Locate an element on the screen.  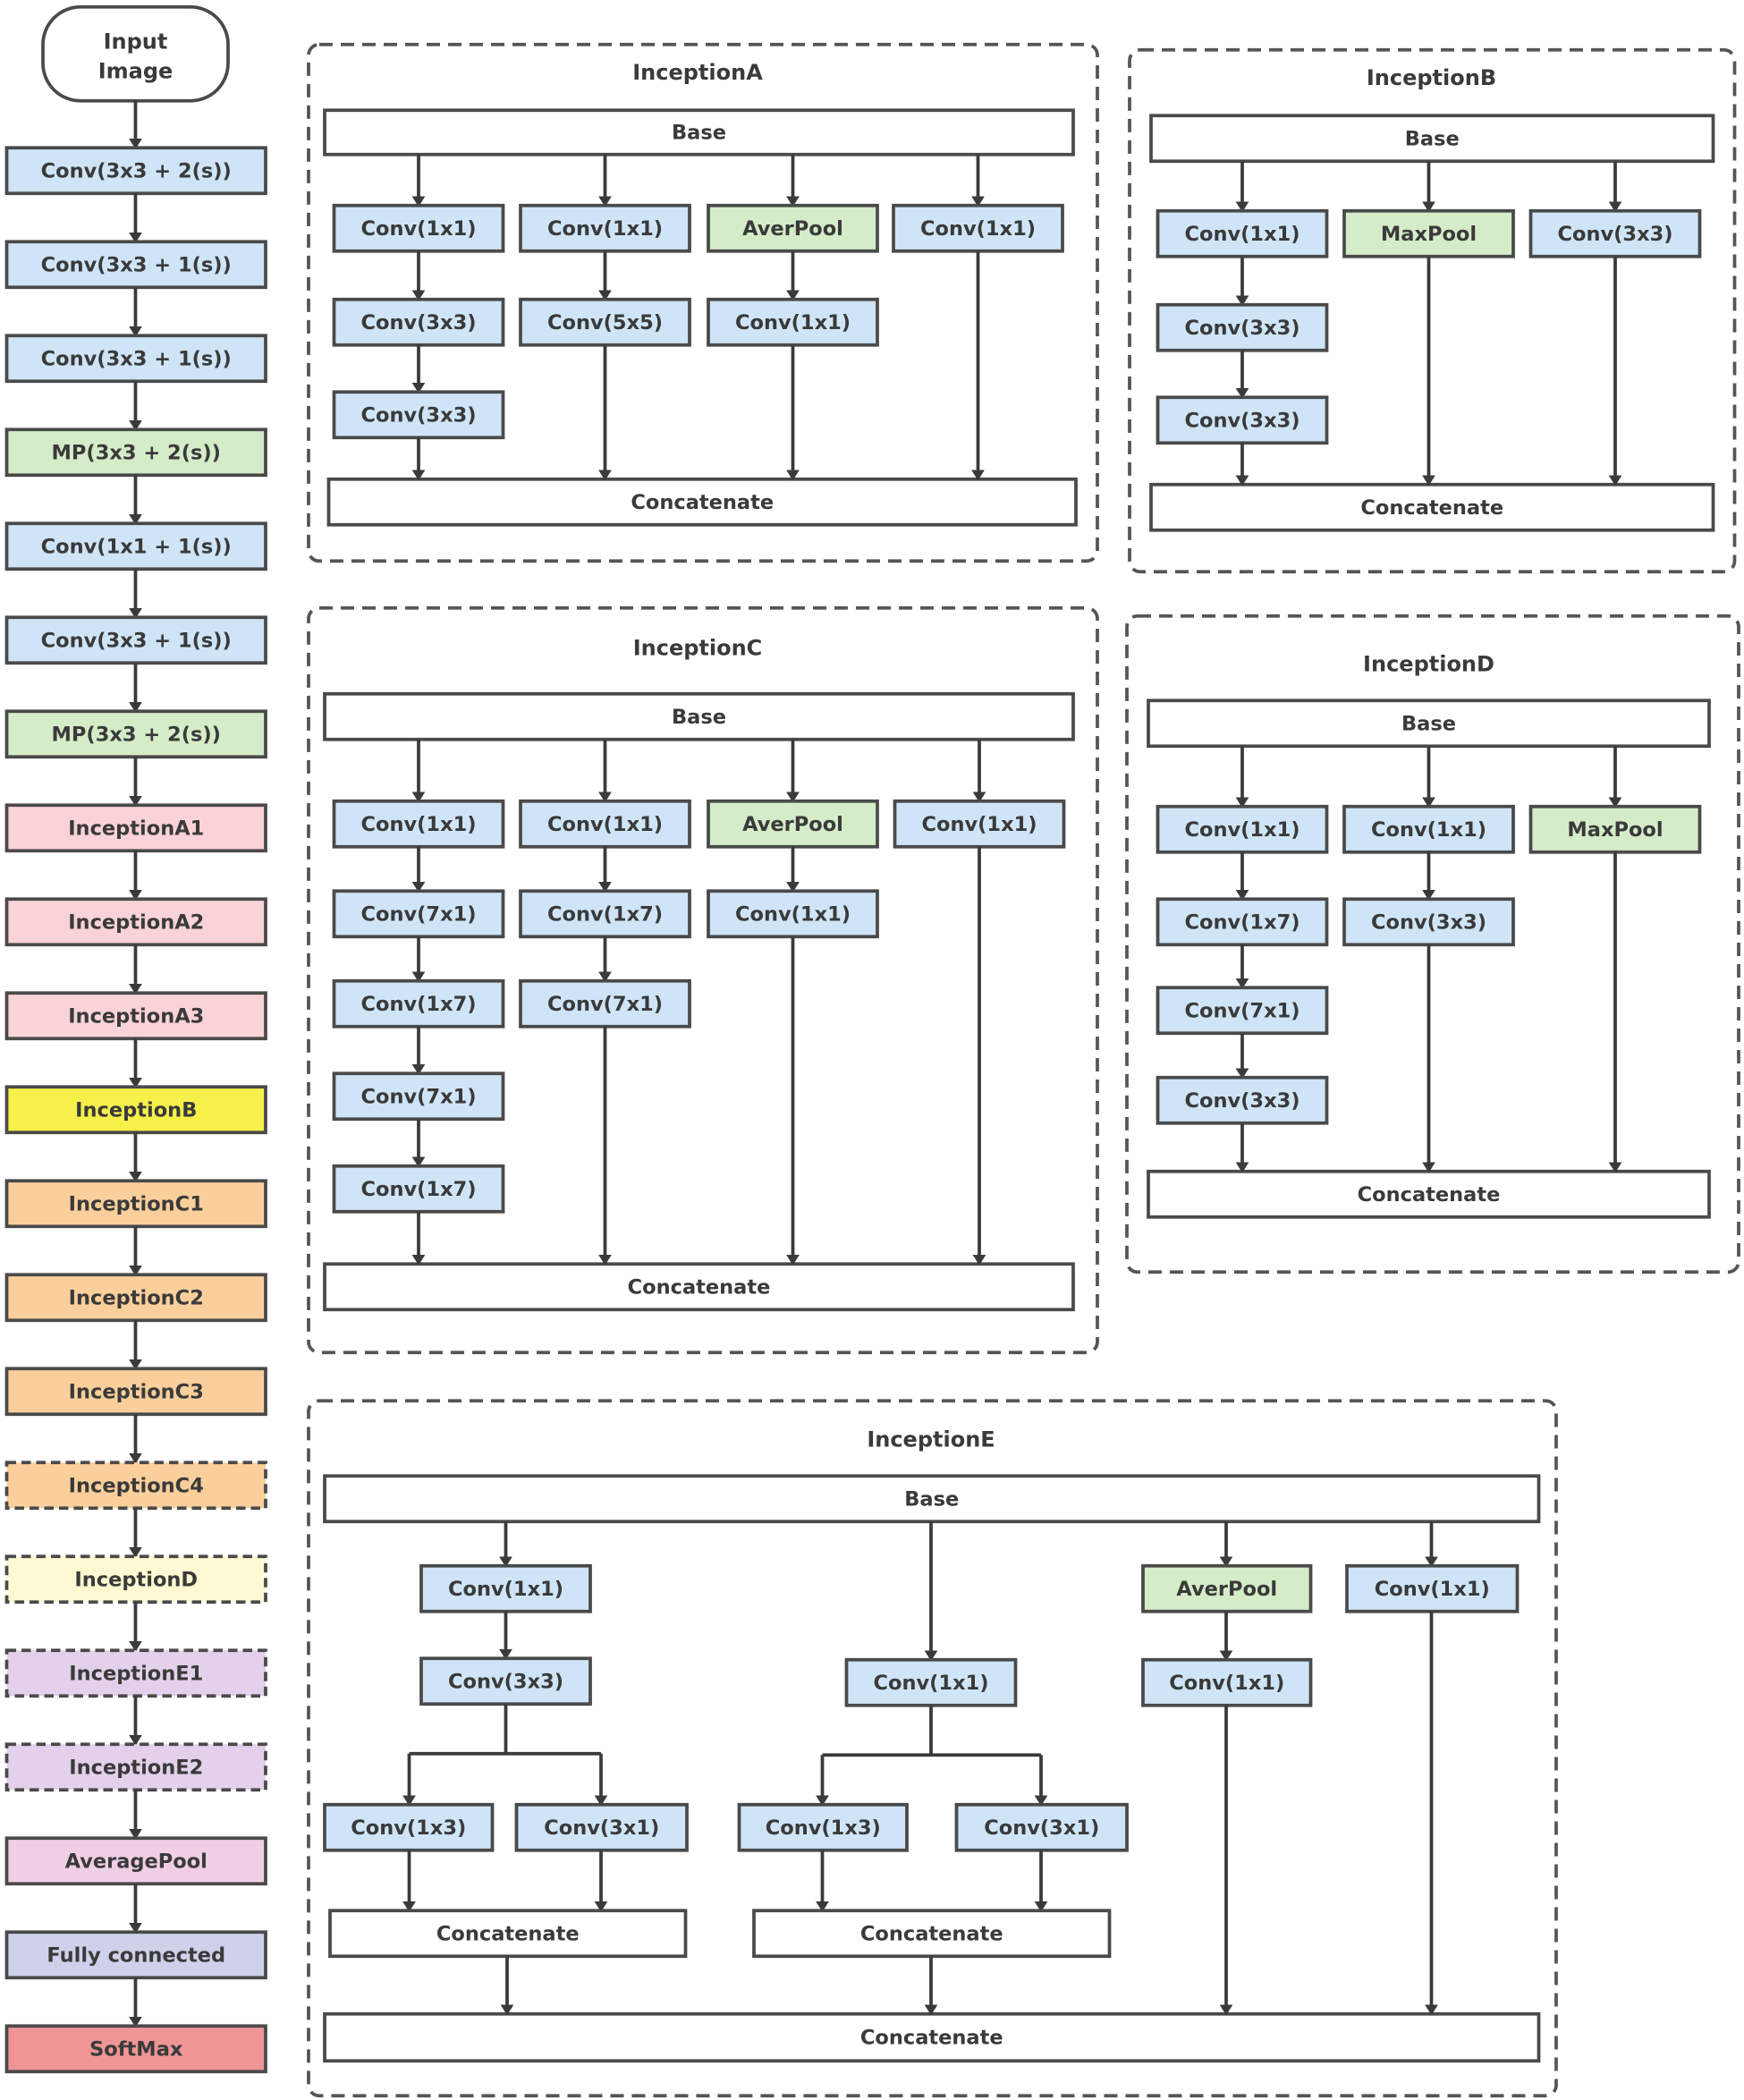
pipeline-step-mp-3x3-2-s-: MP(3x3 + 2(s)) is located at coordinates (135, 734).